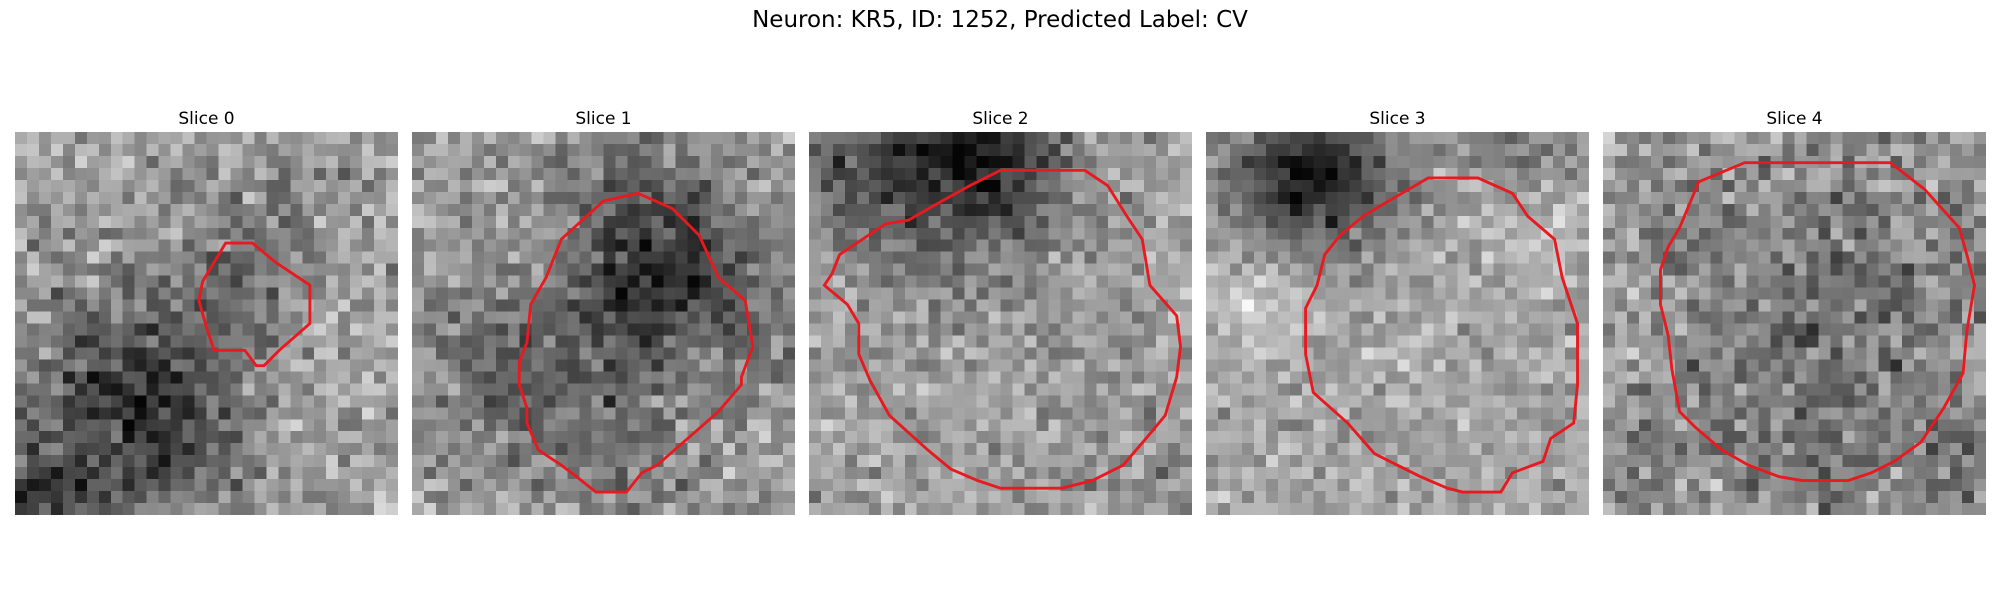 Image resolution: width=2000 pixels, height=600 pixels. I want to click on slice-title-3: Slice 3, so click(1397, 119).